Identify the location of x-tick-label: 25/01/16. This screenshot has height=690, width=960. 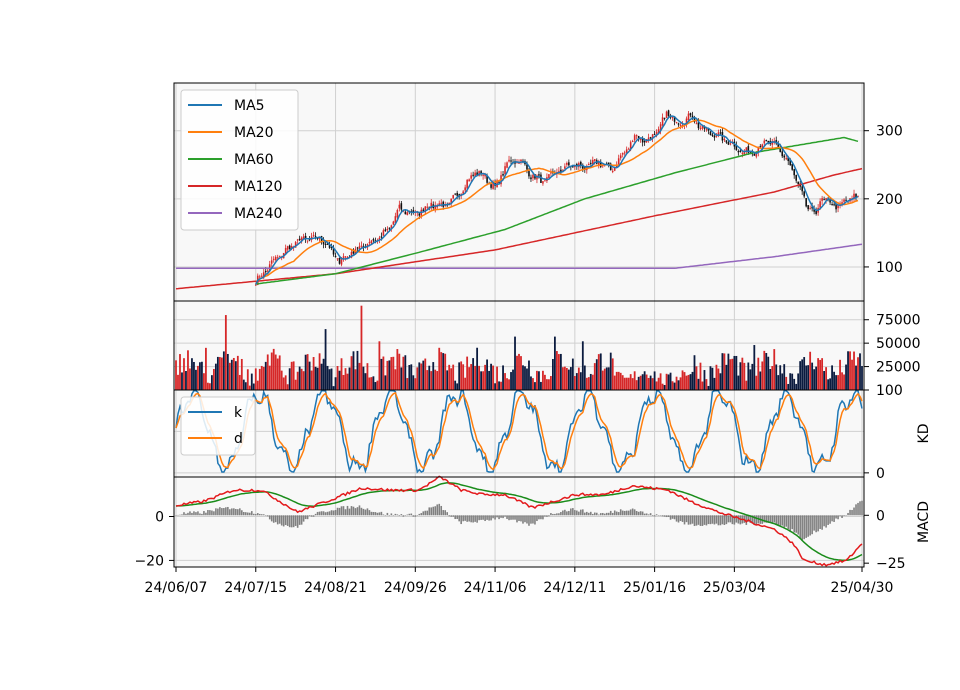
(654, 588).